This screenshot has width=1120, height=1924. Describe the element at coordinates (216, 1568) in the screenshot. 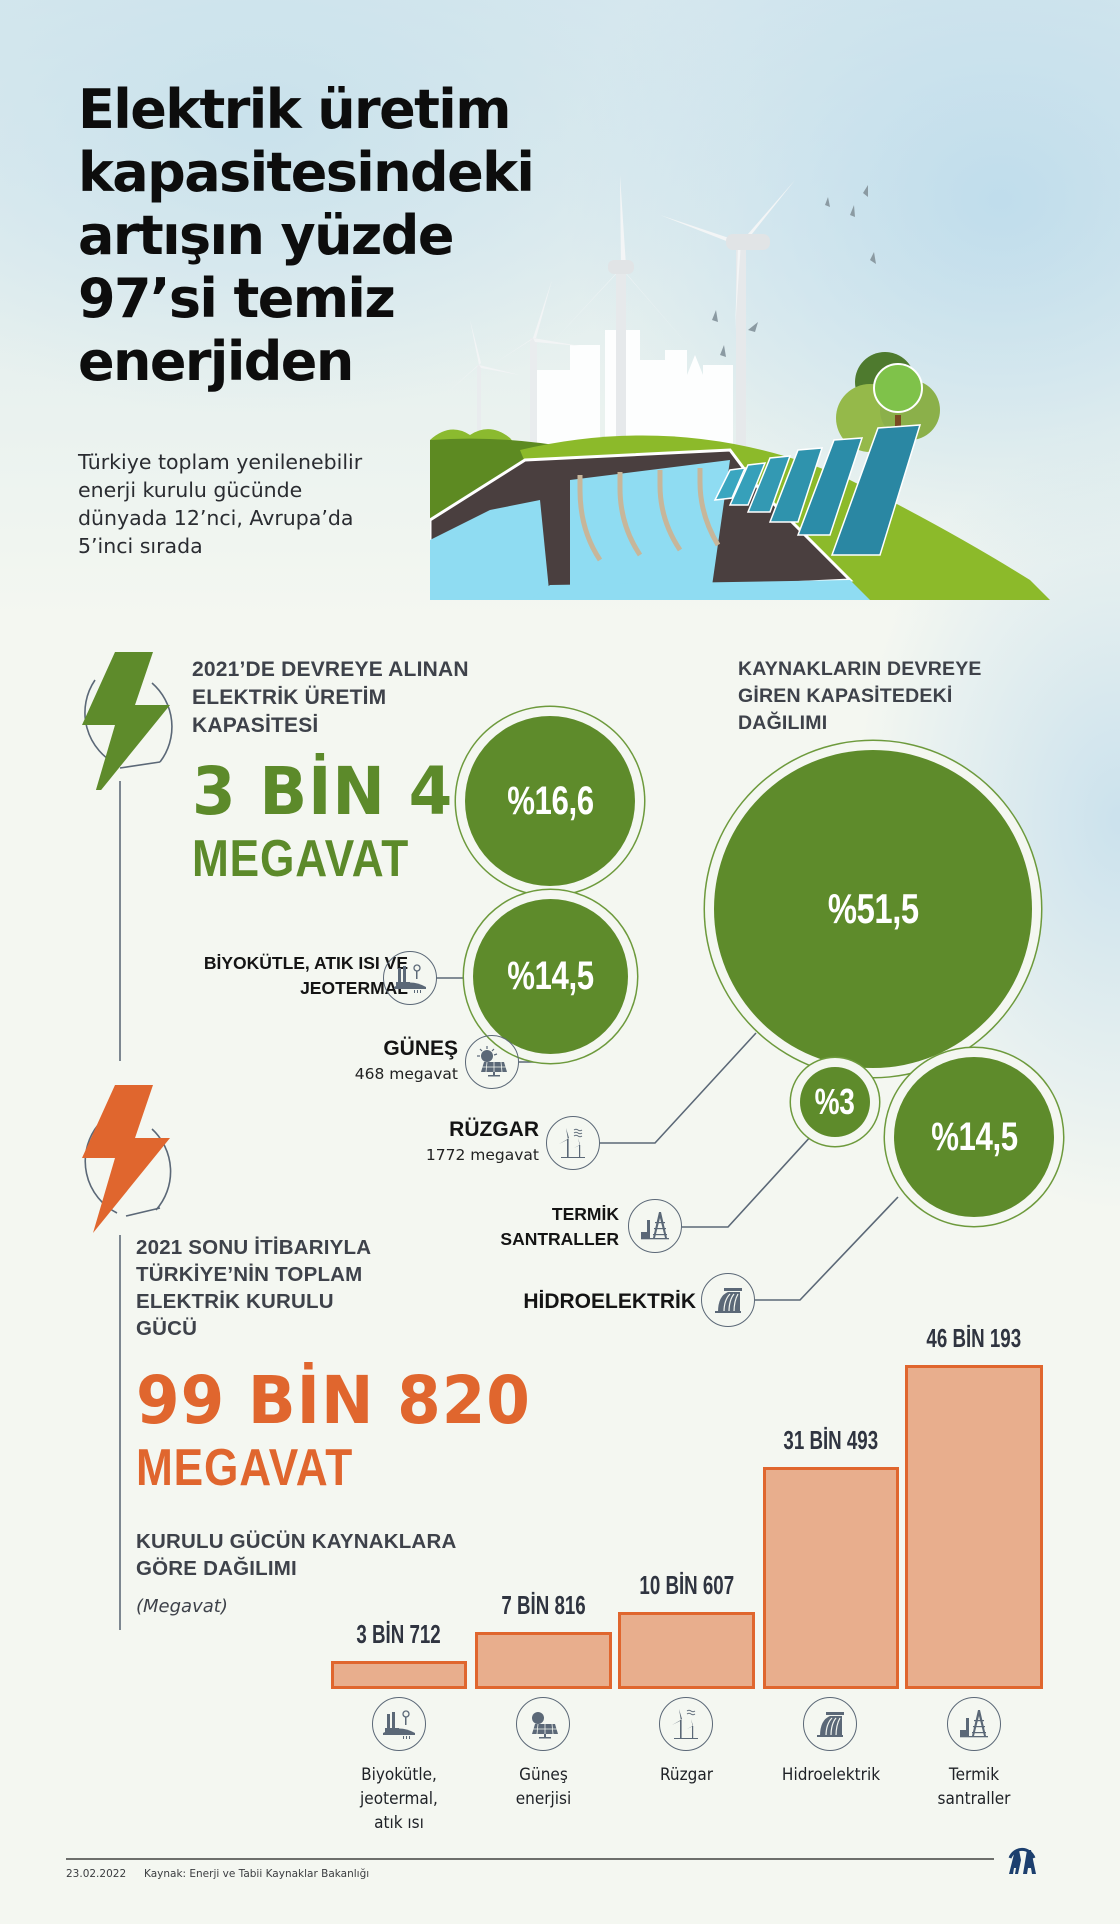

I see `label-line: GÖRE DAĞILIMI` at that location.